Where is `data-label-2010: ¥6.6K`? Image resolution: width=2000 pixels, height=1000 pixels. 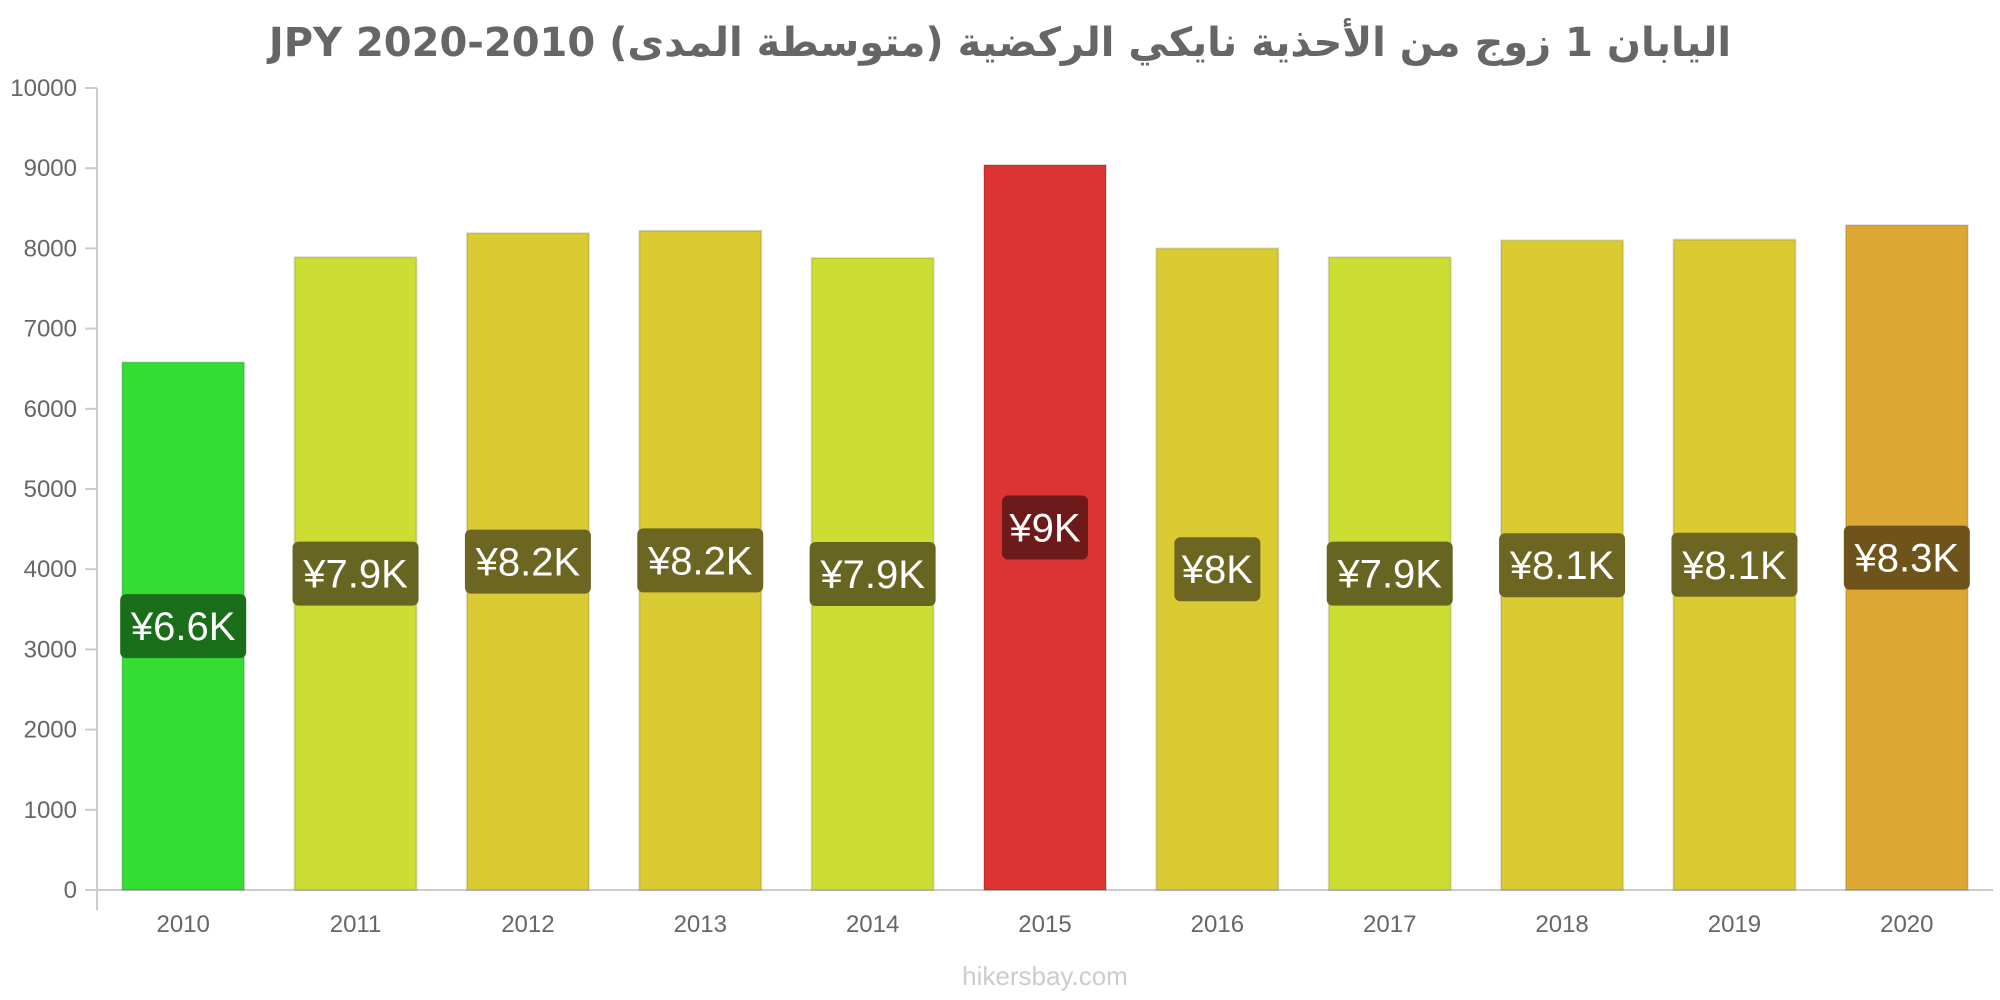 data-label-2010: ¥6.6K is located at coordinates (183, 626).